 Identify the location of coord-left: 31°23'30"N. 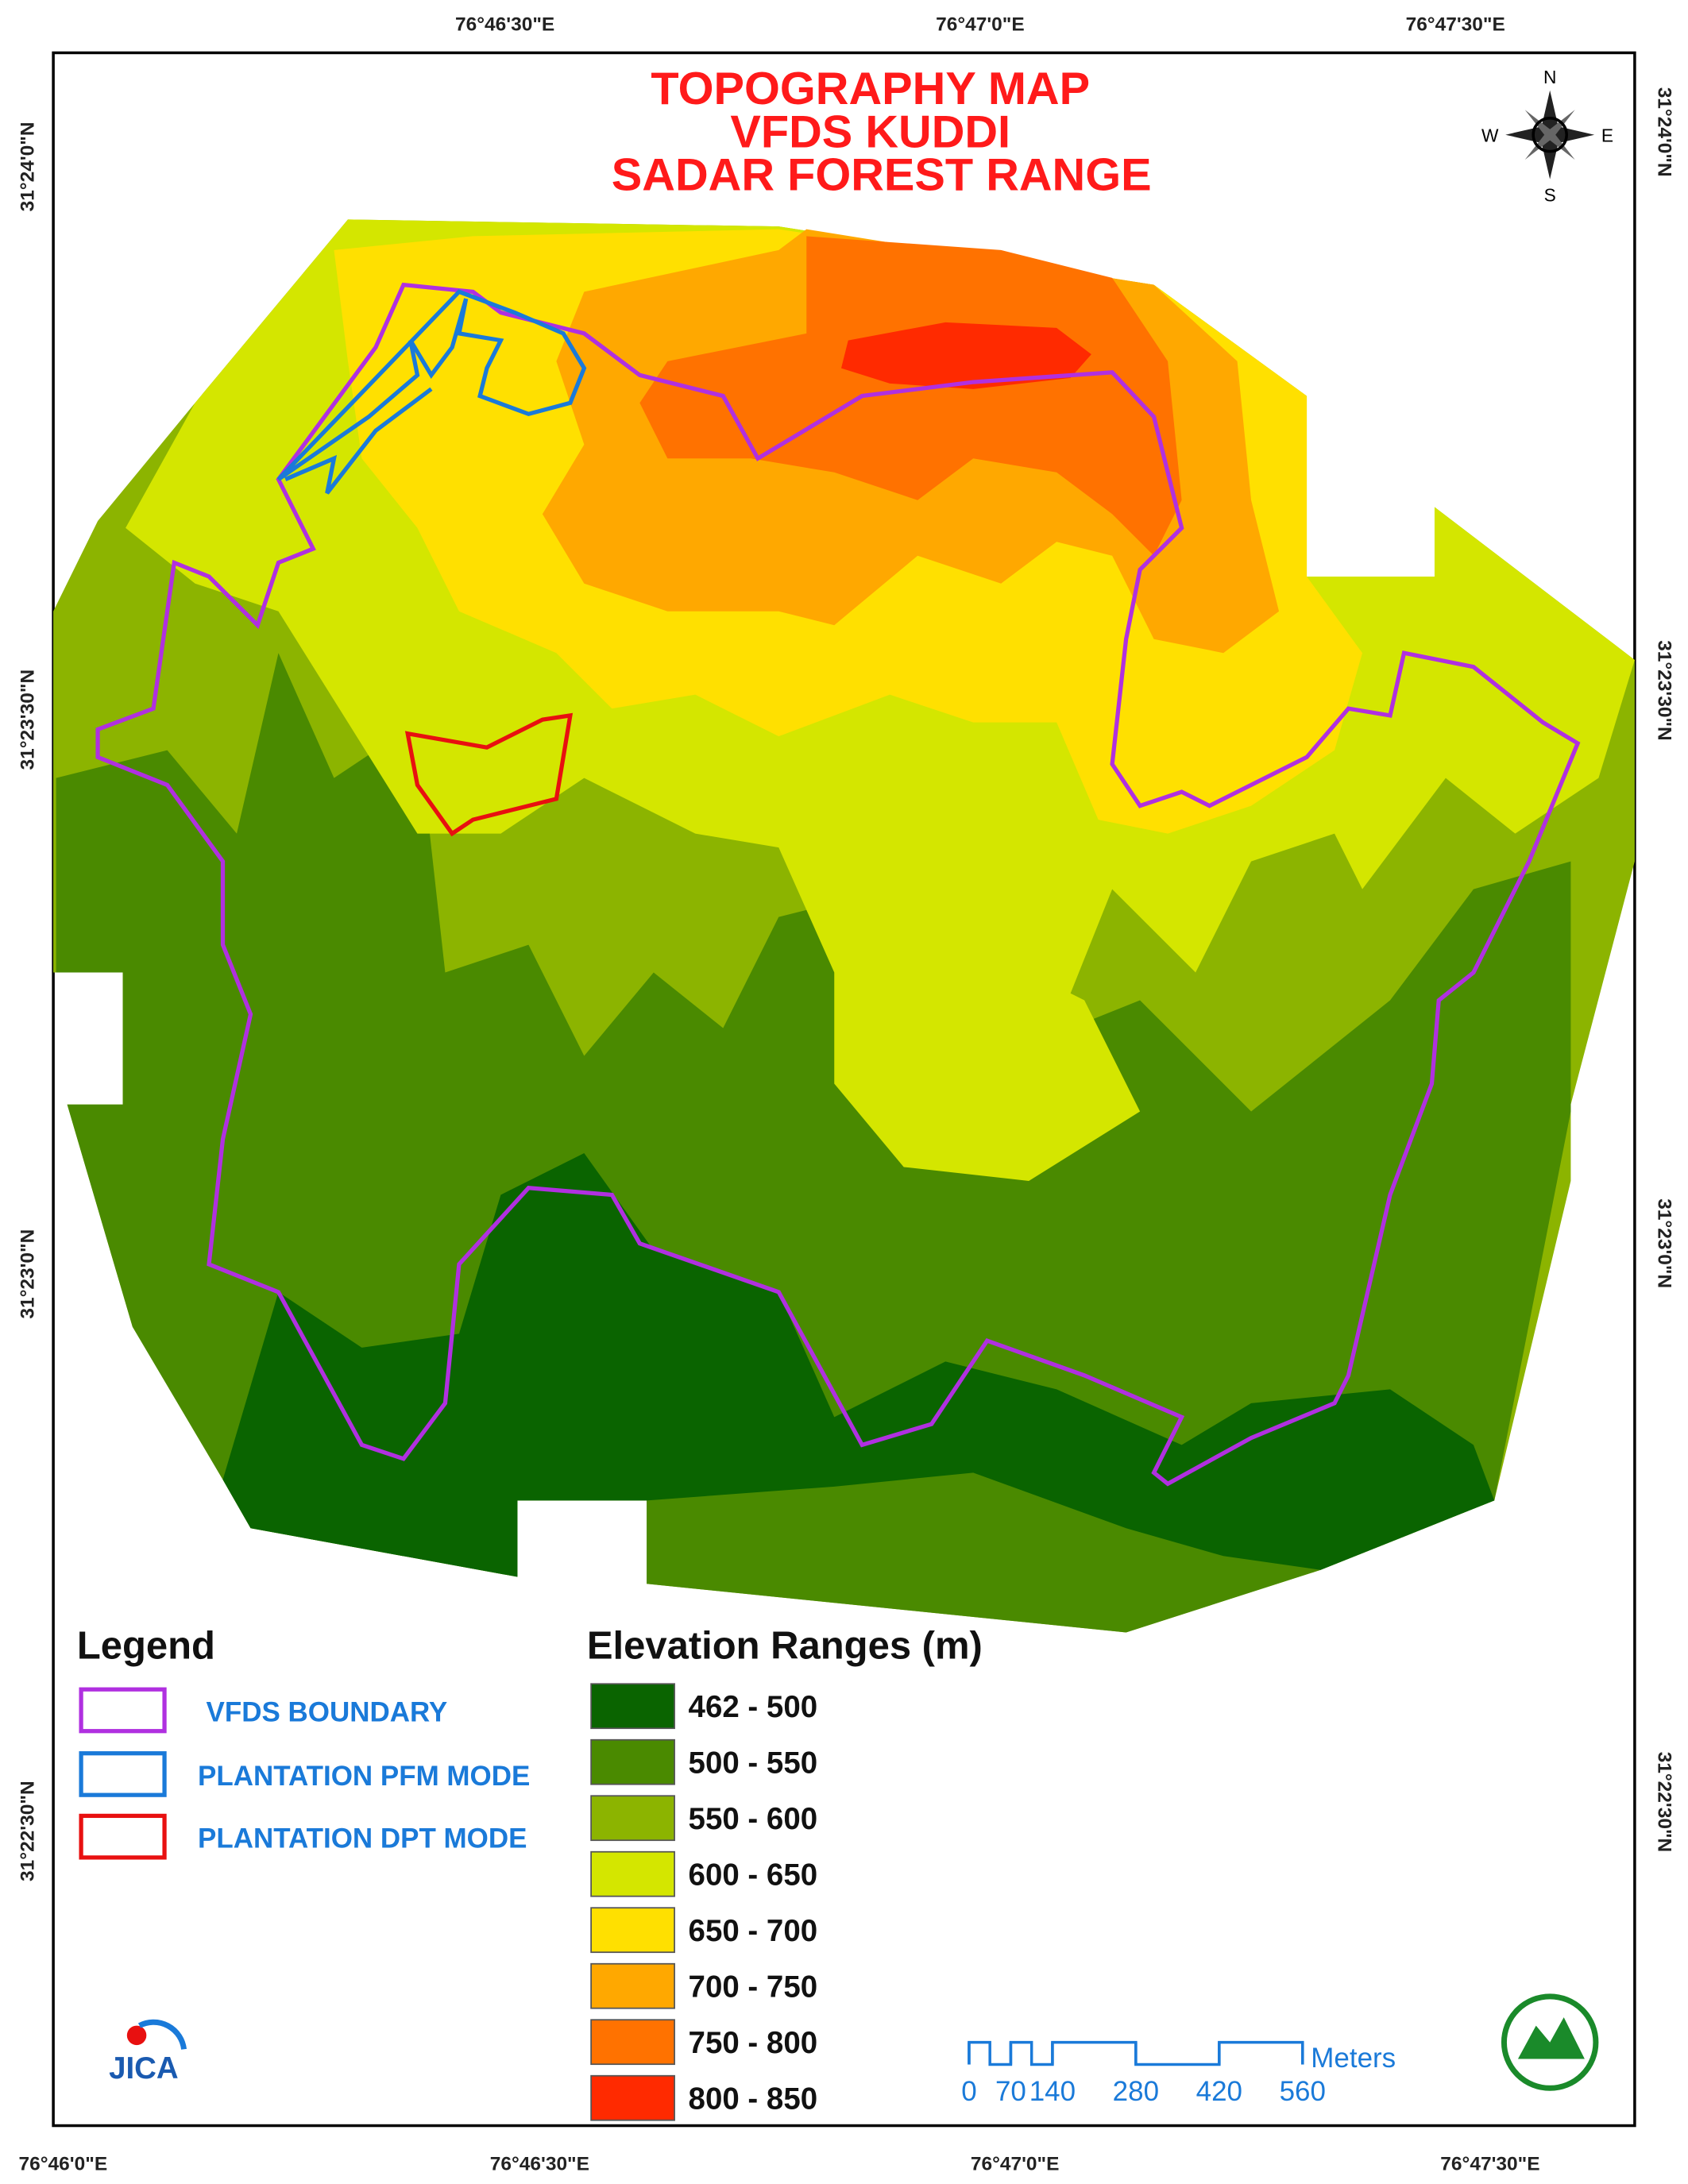
(28, 719).